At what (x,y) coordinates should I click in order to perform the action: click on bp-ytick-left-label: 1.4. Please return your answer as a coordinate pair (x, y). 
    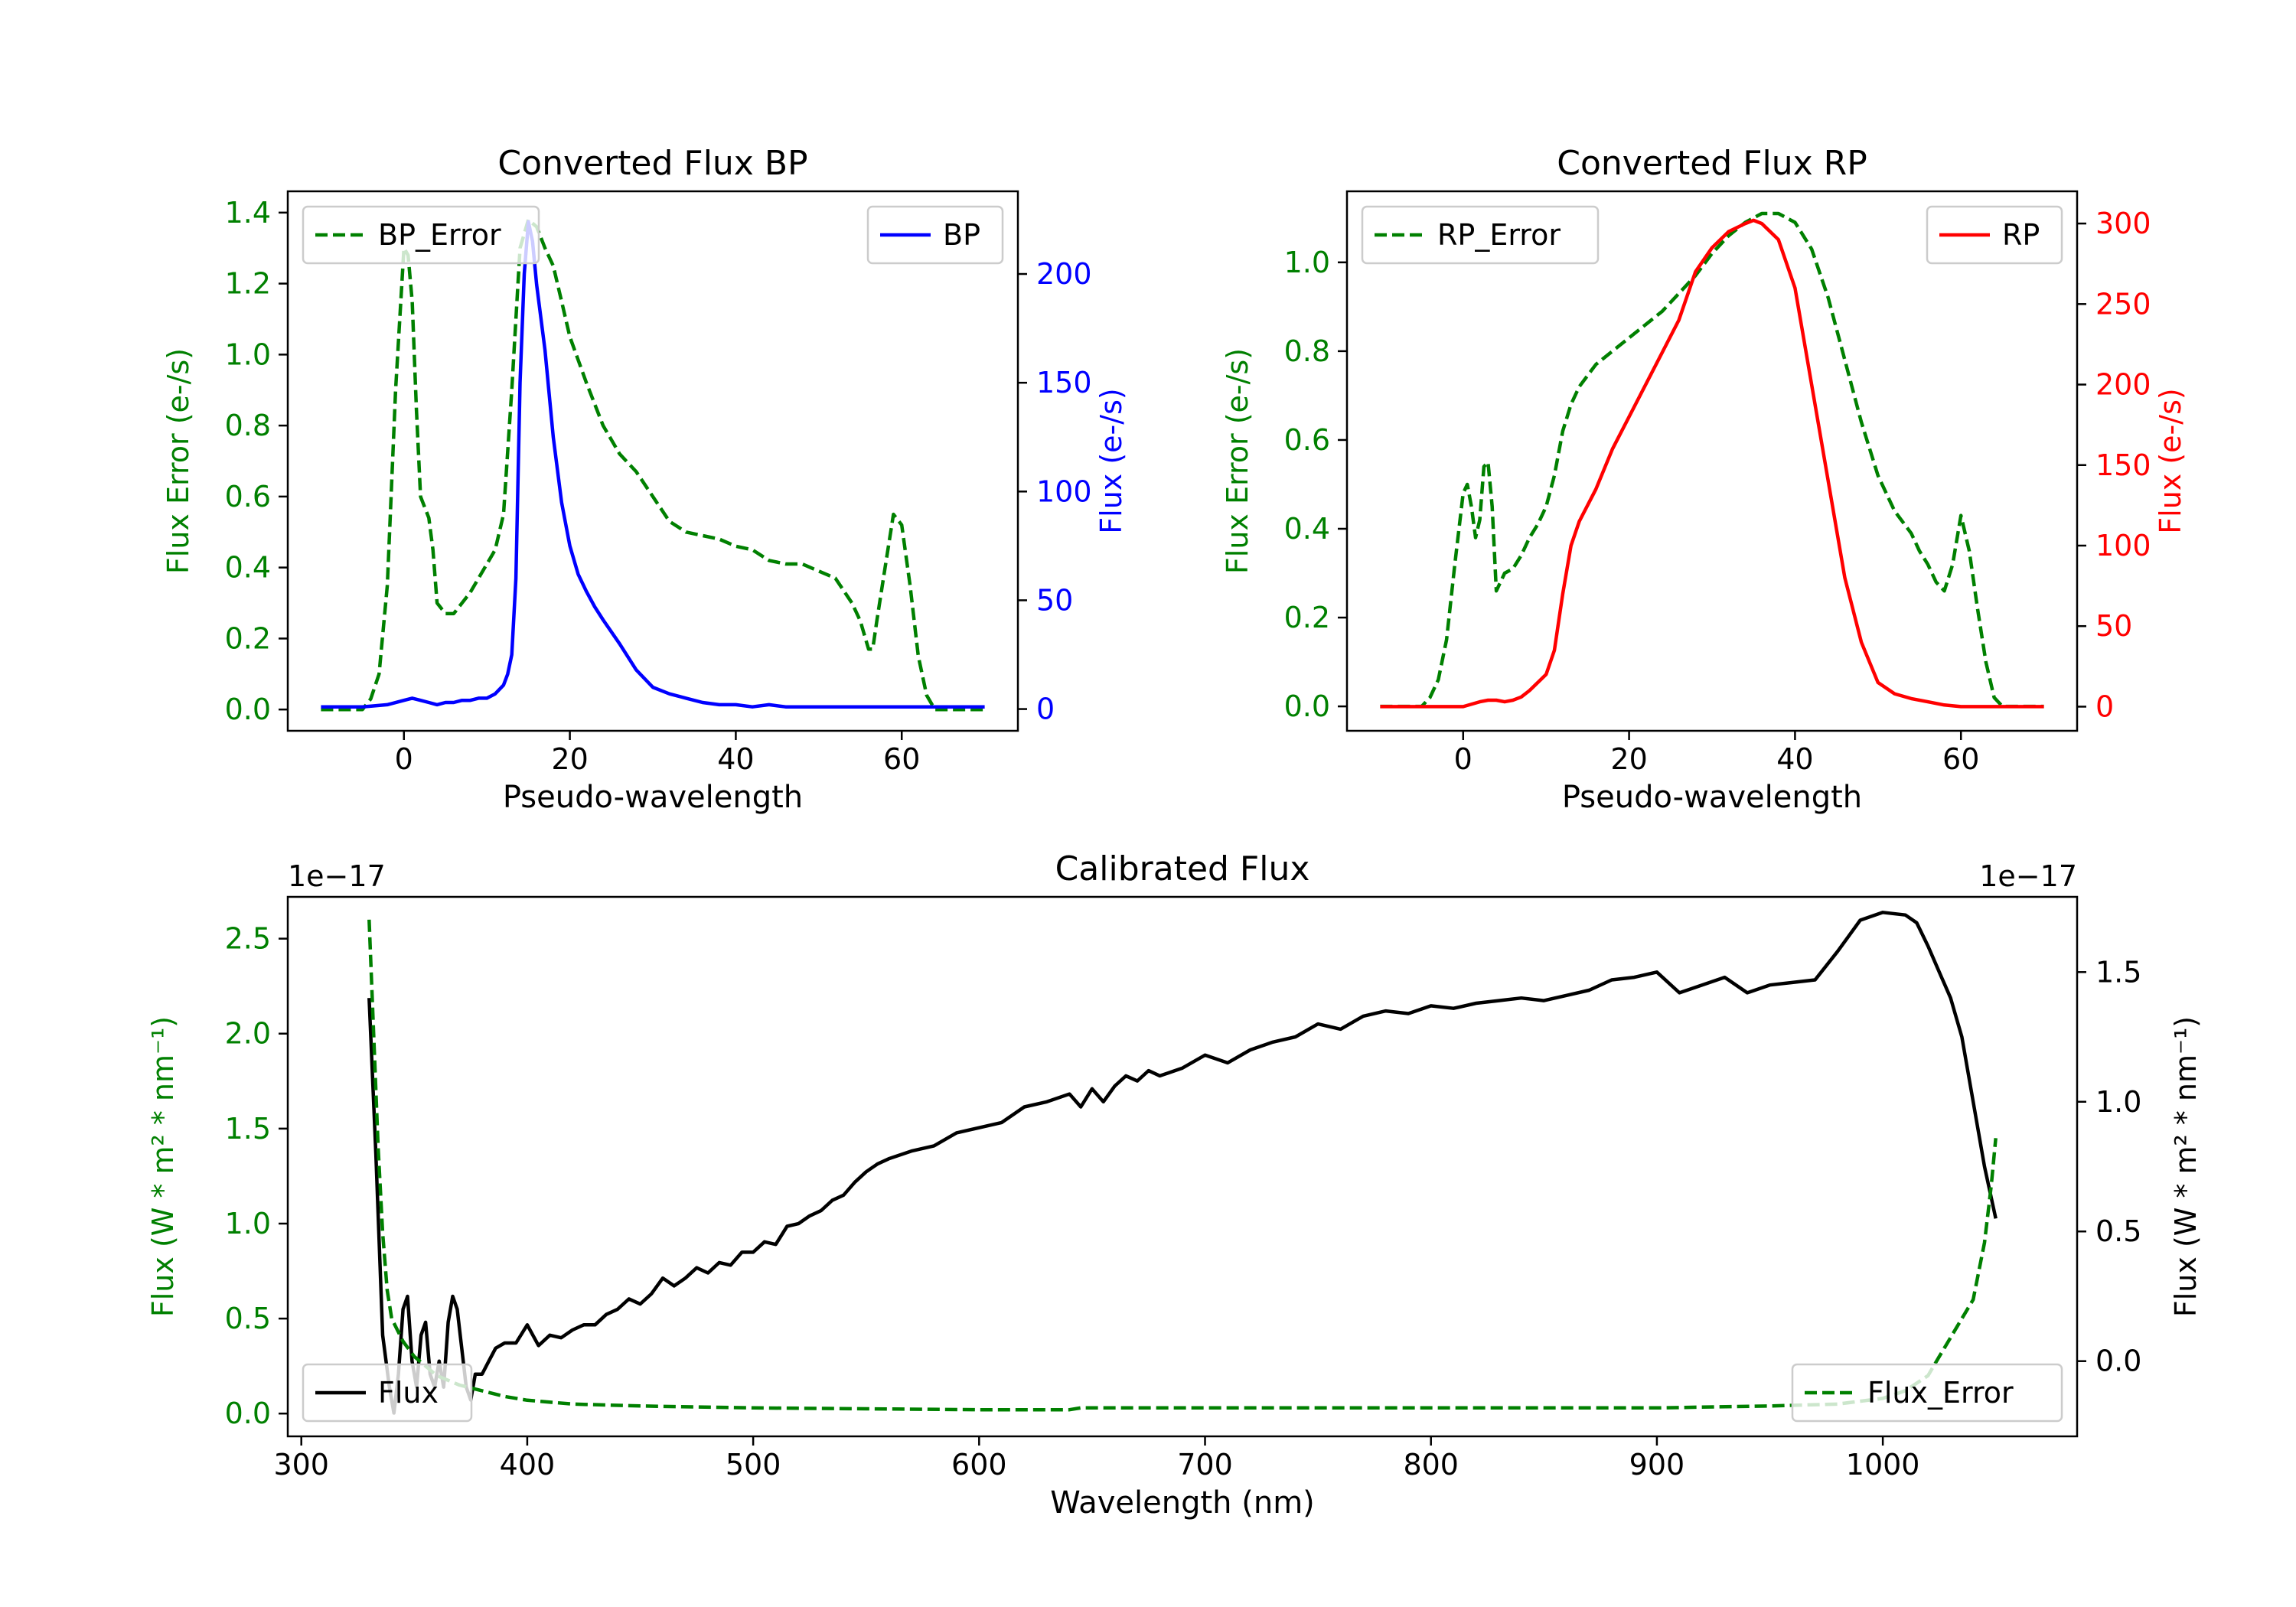
    Looking at the image, I should click on (248, 213).